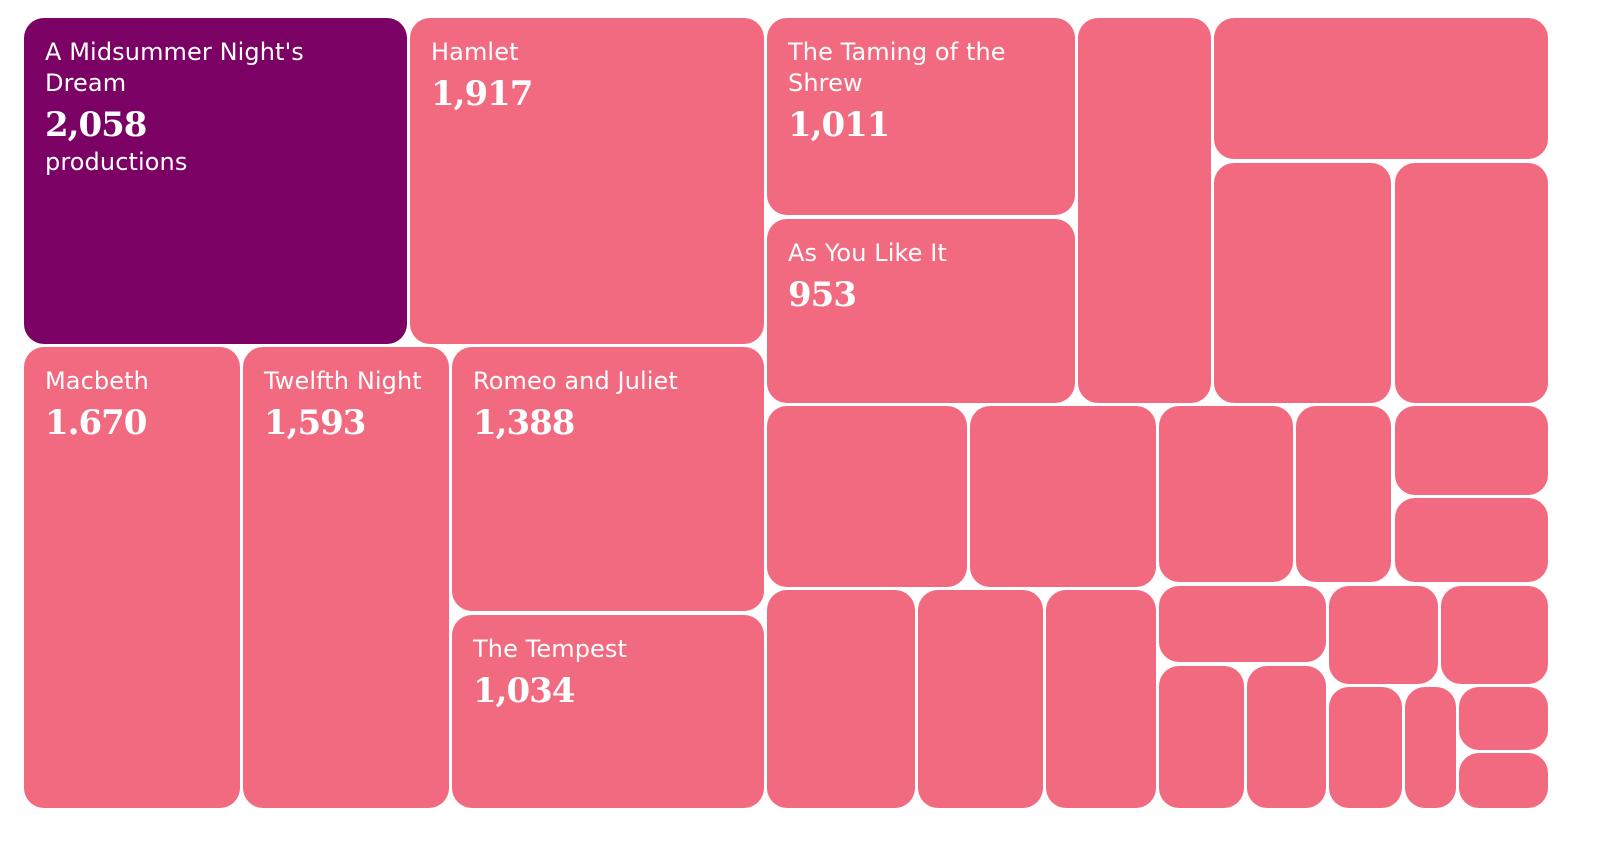 This screenshot has height=845, width=1600. I want to click on tile-label: Twelfth Night 1,593, so click(348, 404).